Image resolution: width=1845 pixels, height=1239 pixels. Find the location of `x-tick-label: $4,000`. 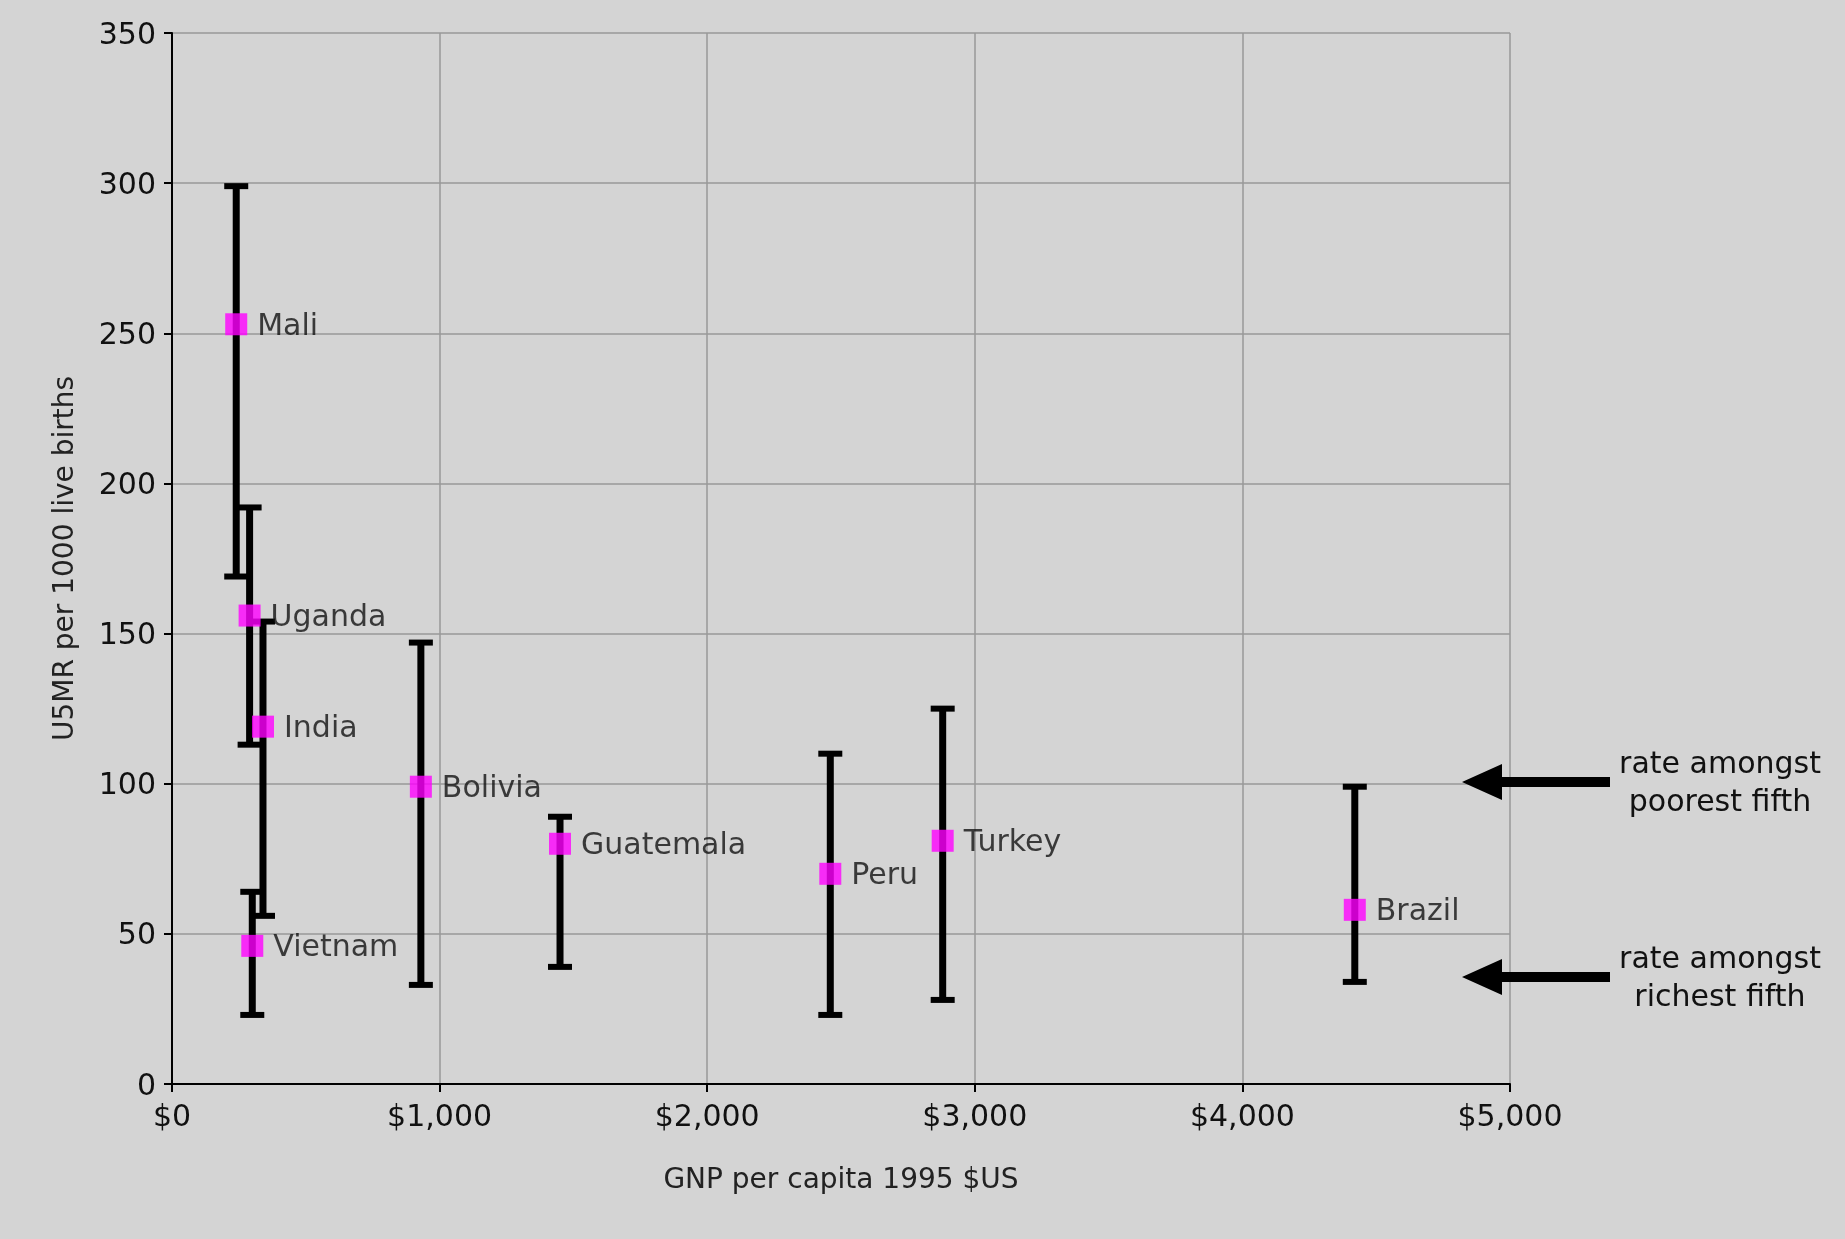

x-tick-label: $4,000 is located at coordinates (1242, 1115).